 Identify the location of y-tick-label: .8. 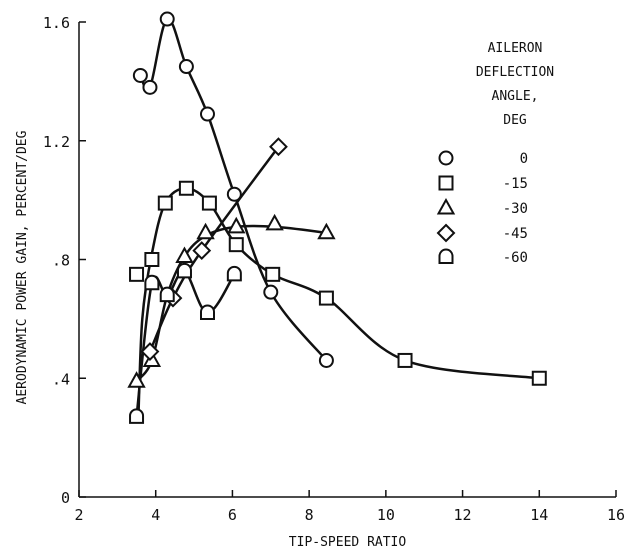
(61, 261).